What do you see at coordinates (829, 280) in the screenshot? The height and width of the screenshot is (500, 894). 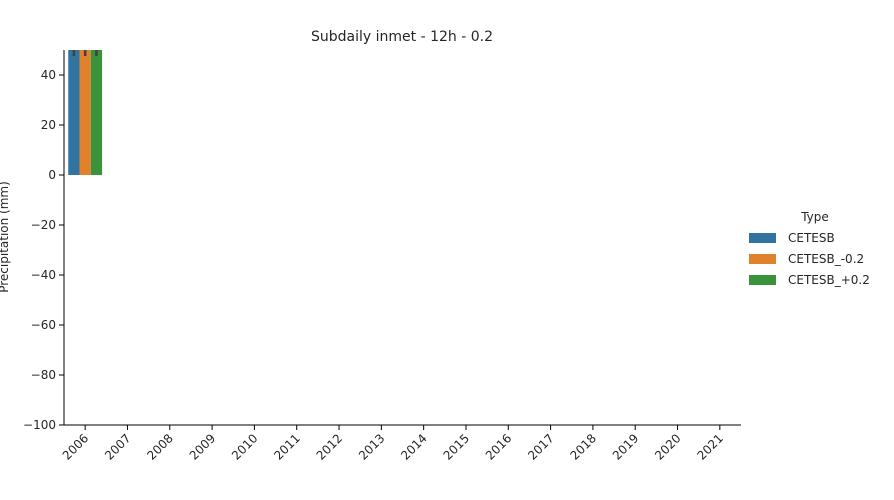 I see `legend-label: CETESB_+0.2` at bounding box center [829, 280].